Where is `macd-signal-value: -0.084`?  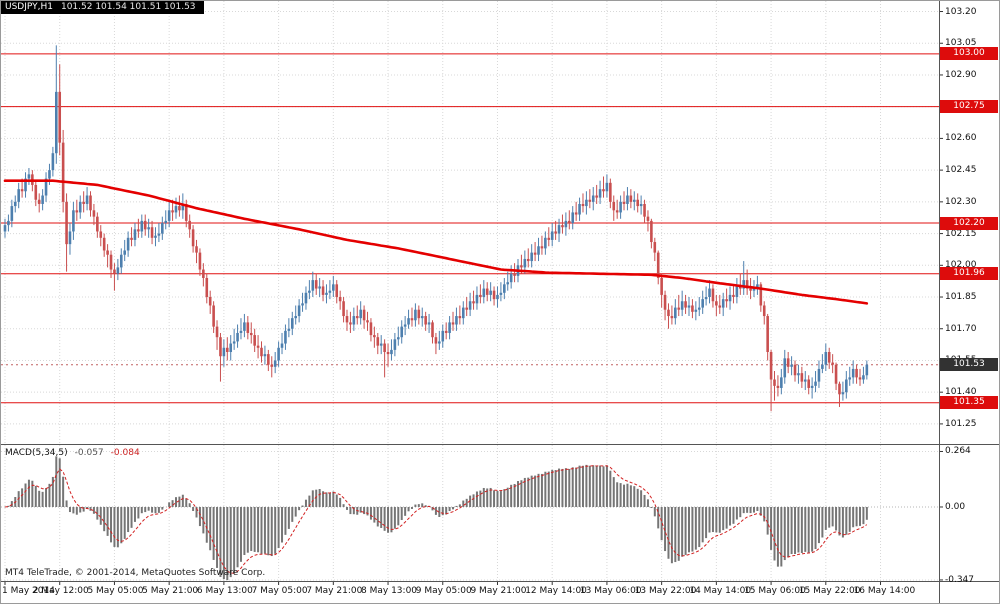
macd-signal-value: -0.084 is located at coordinates (125, 453).